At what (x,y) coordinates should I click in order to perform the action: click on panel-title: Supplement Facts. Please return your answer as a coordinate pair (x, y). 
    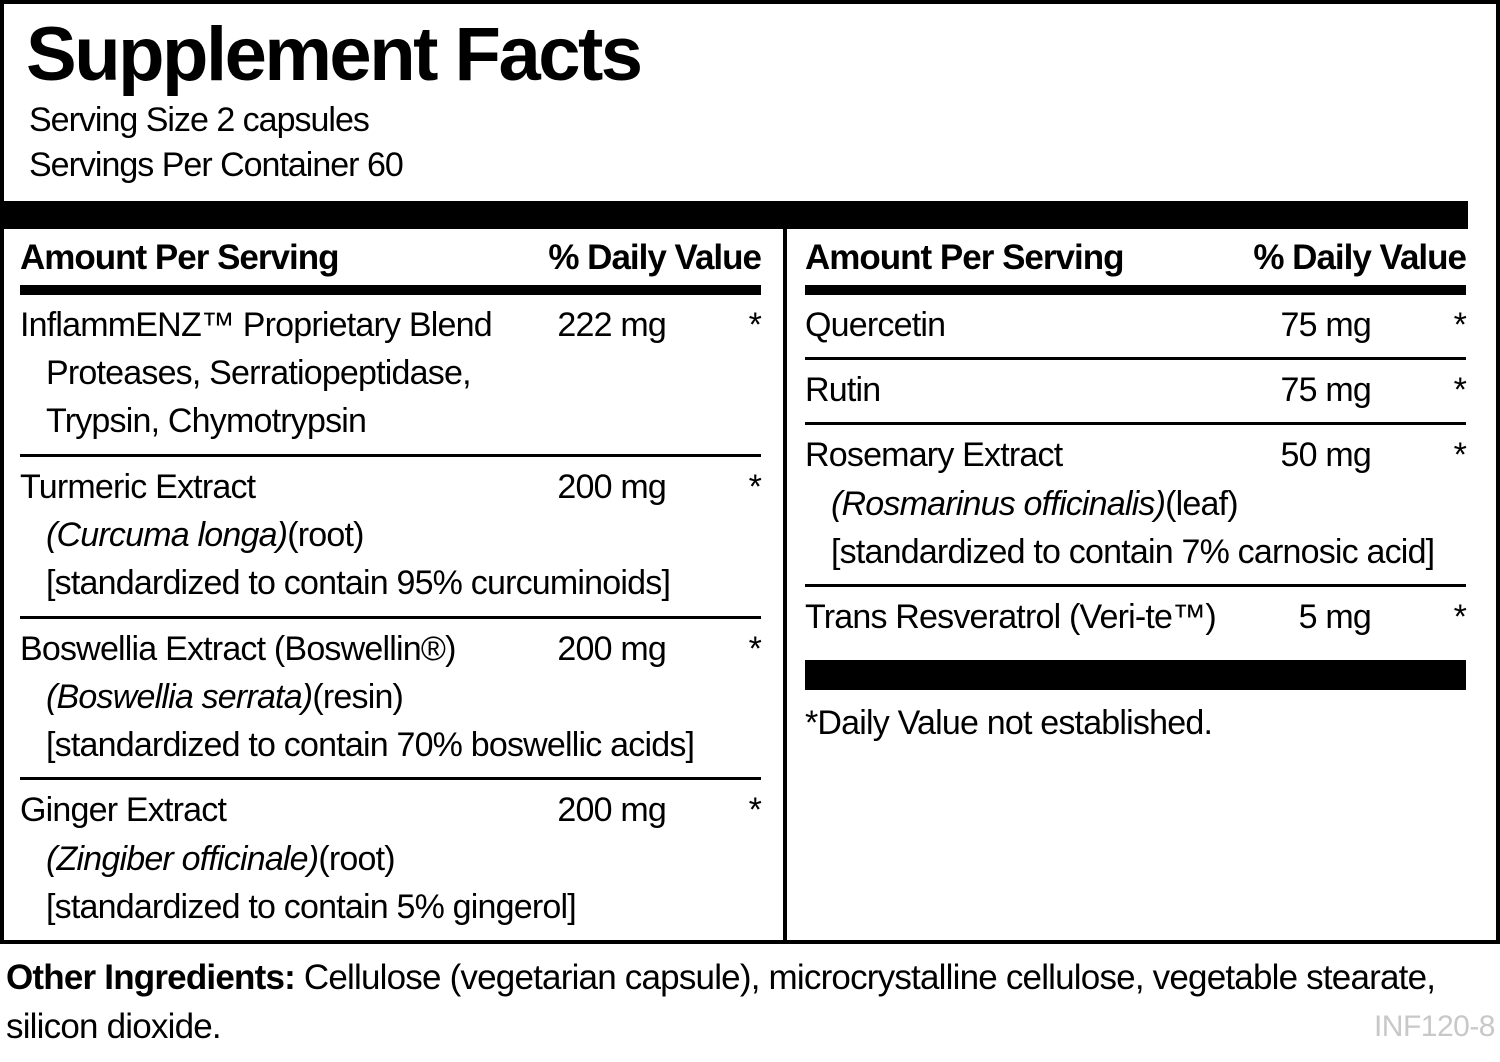
    Looking at the image, I should click on (334, 54).